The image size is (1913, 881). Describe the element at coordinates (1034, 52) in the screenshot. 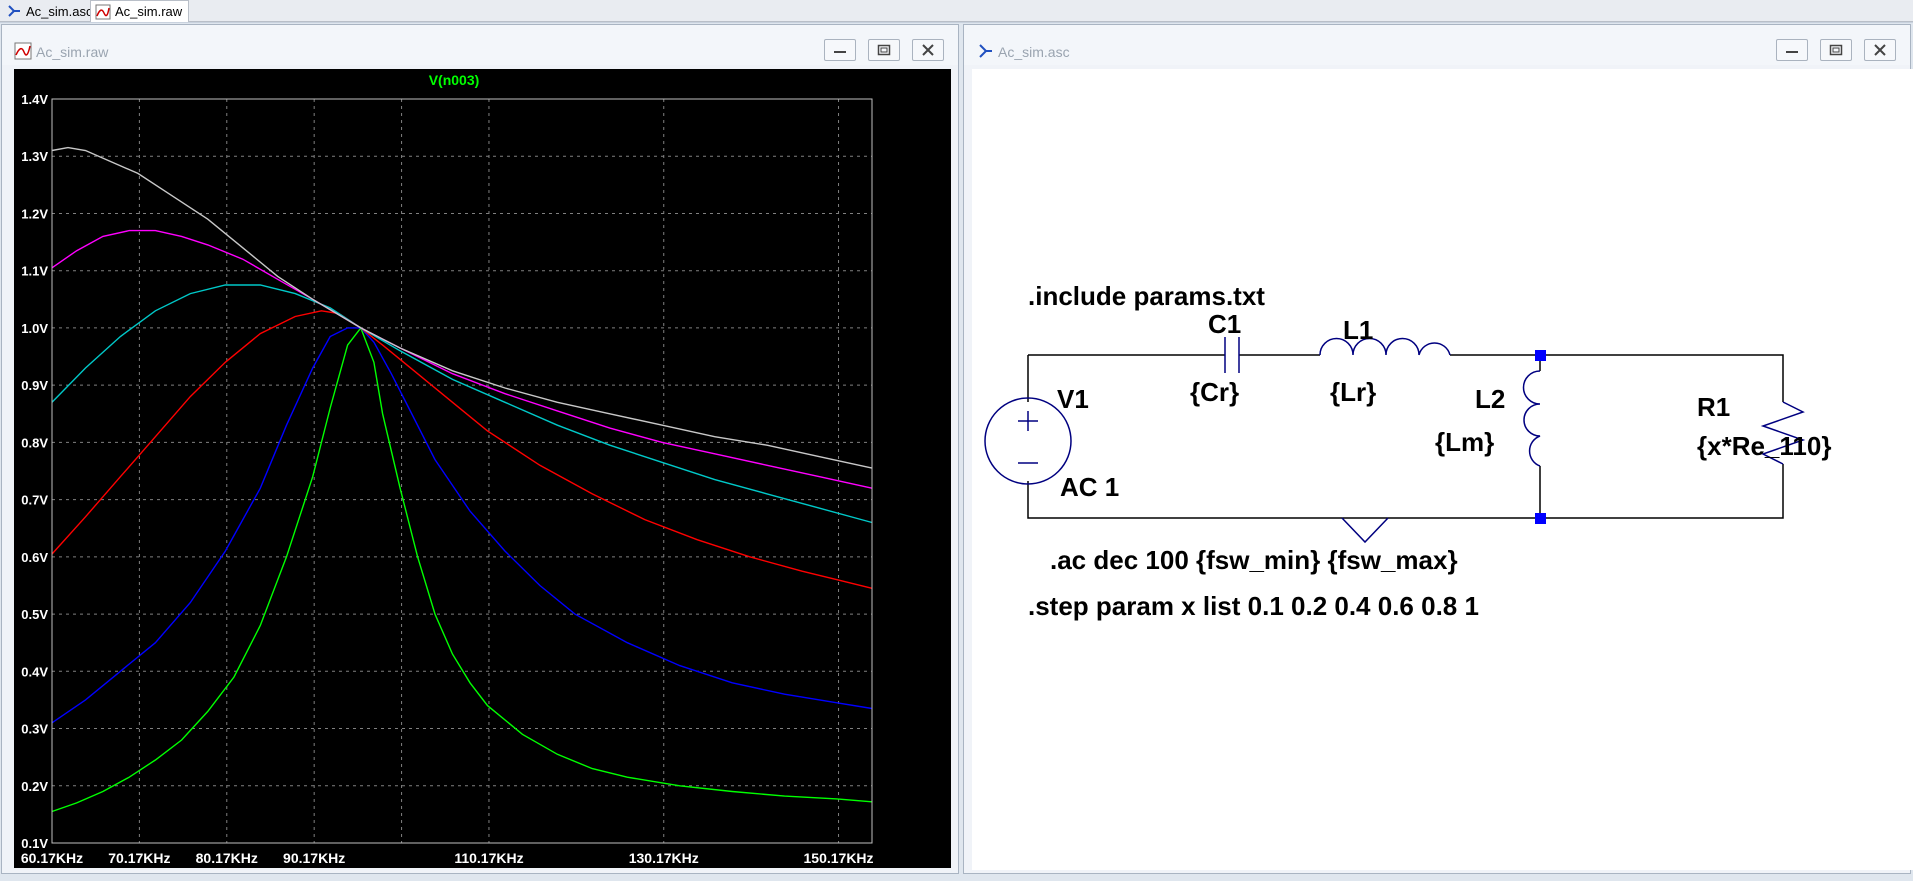

I see `window-title: Ac_sim.asc` at that location.